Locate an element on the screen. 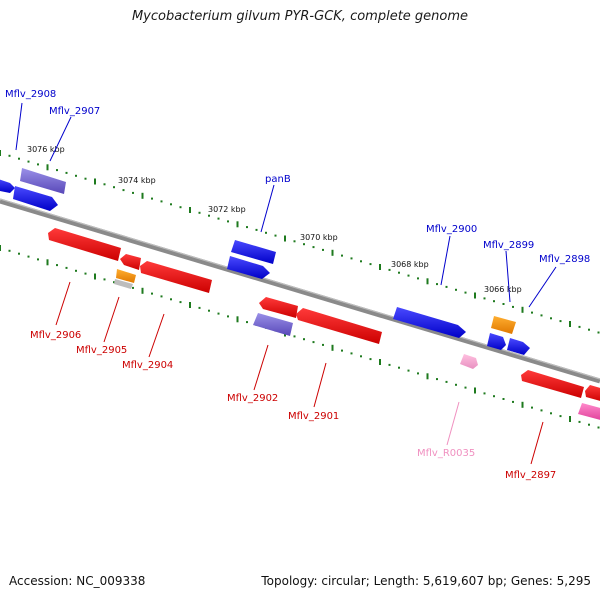  gene-label: Mflv_2905 is located at coordinates (101, 350).